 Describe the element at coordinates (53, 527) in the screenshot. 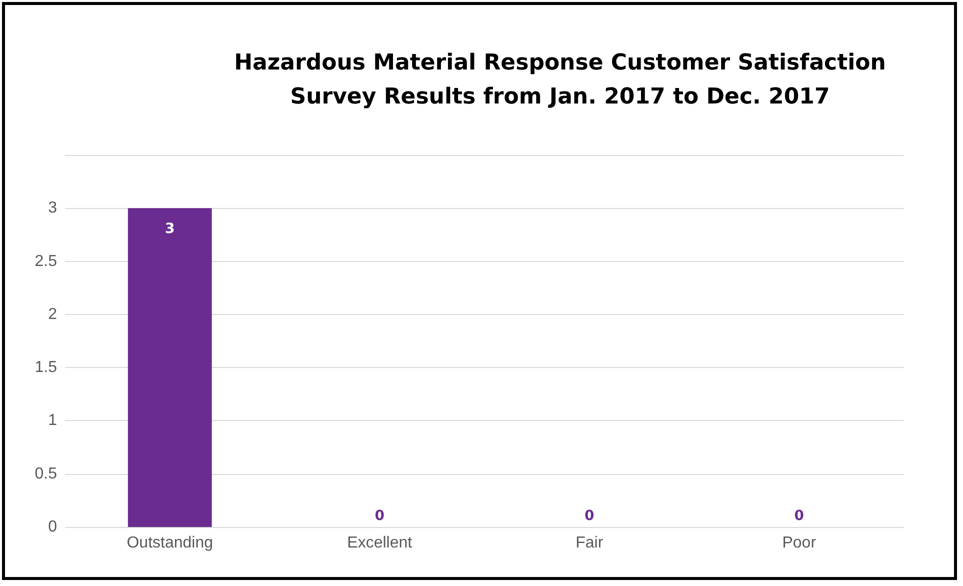

I see `y-tick-label: 0` at that location.